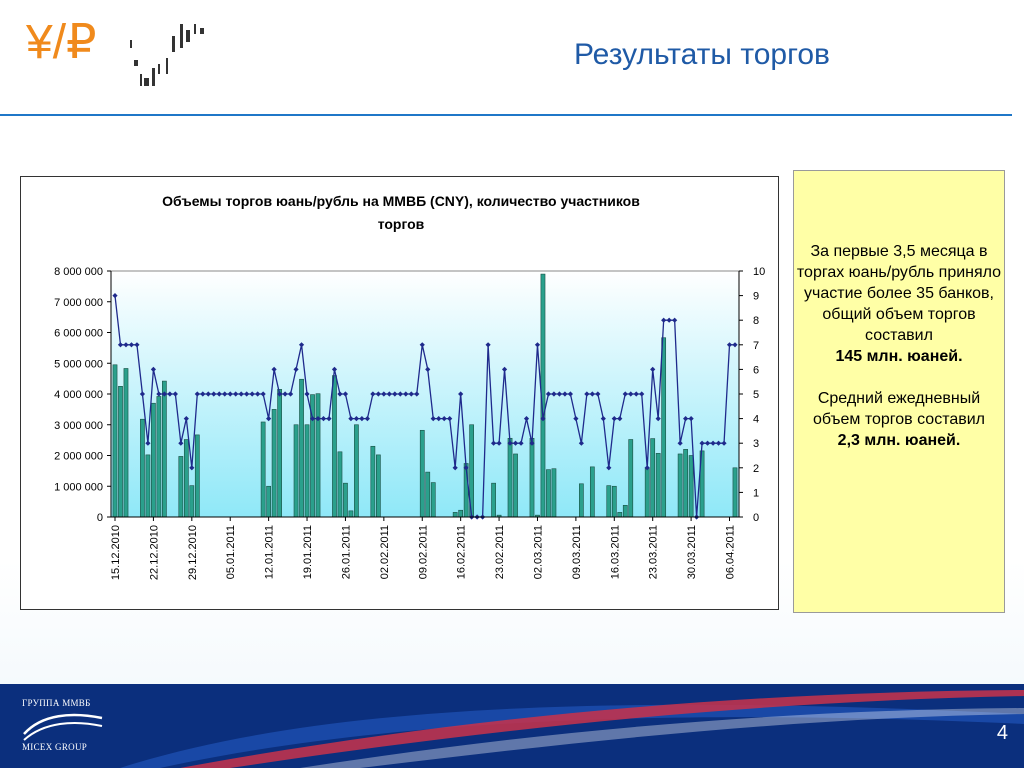  Describe the element at coordinates (61, 42) in the screenshot. I see `logo-text: ¥/₽` at that location.